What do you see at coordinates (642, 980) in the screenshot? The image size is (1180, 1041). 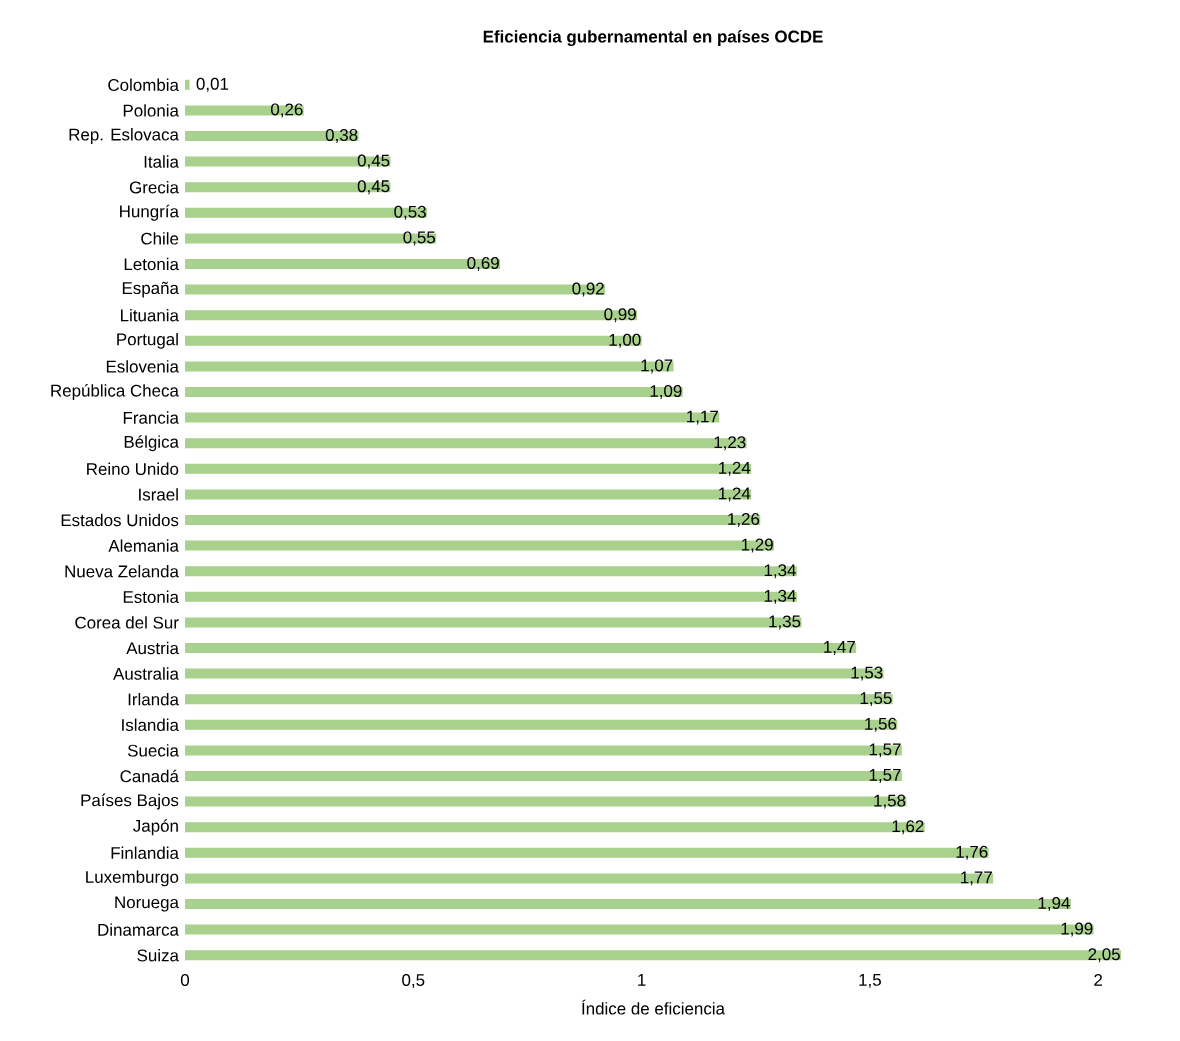 I see `x-tick-label: 1` at bounding box center [642, 980].